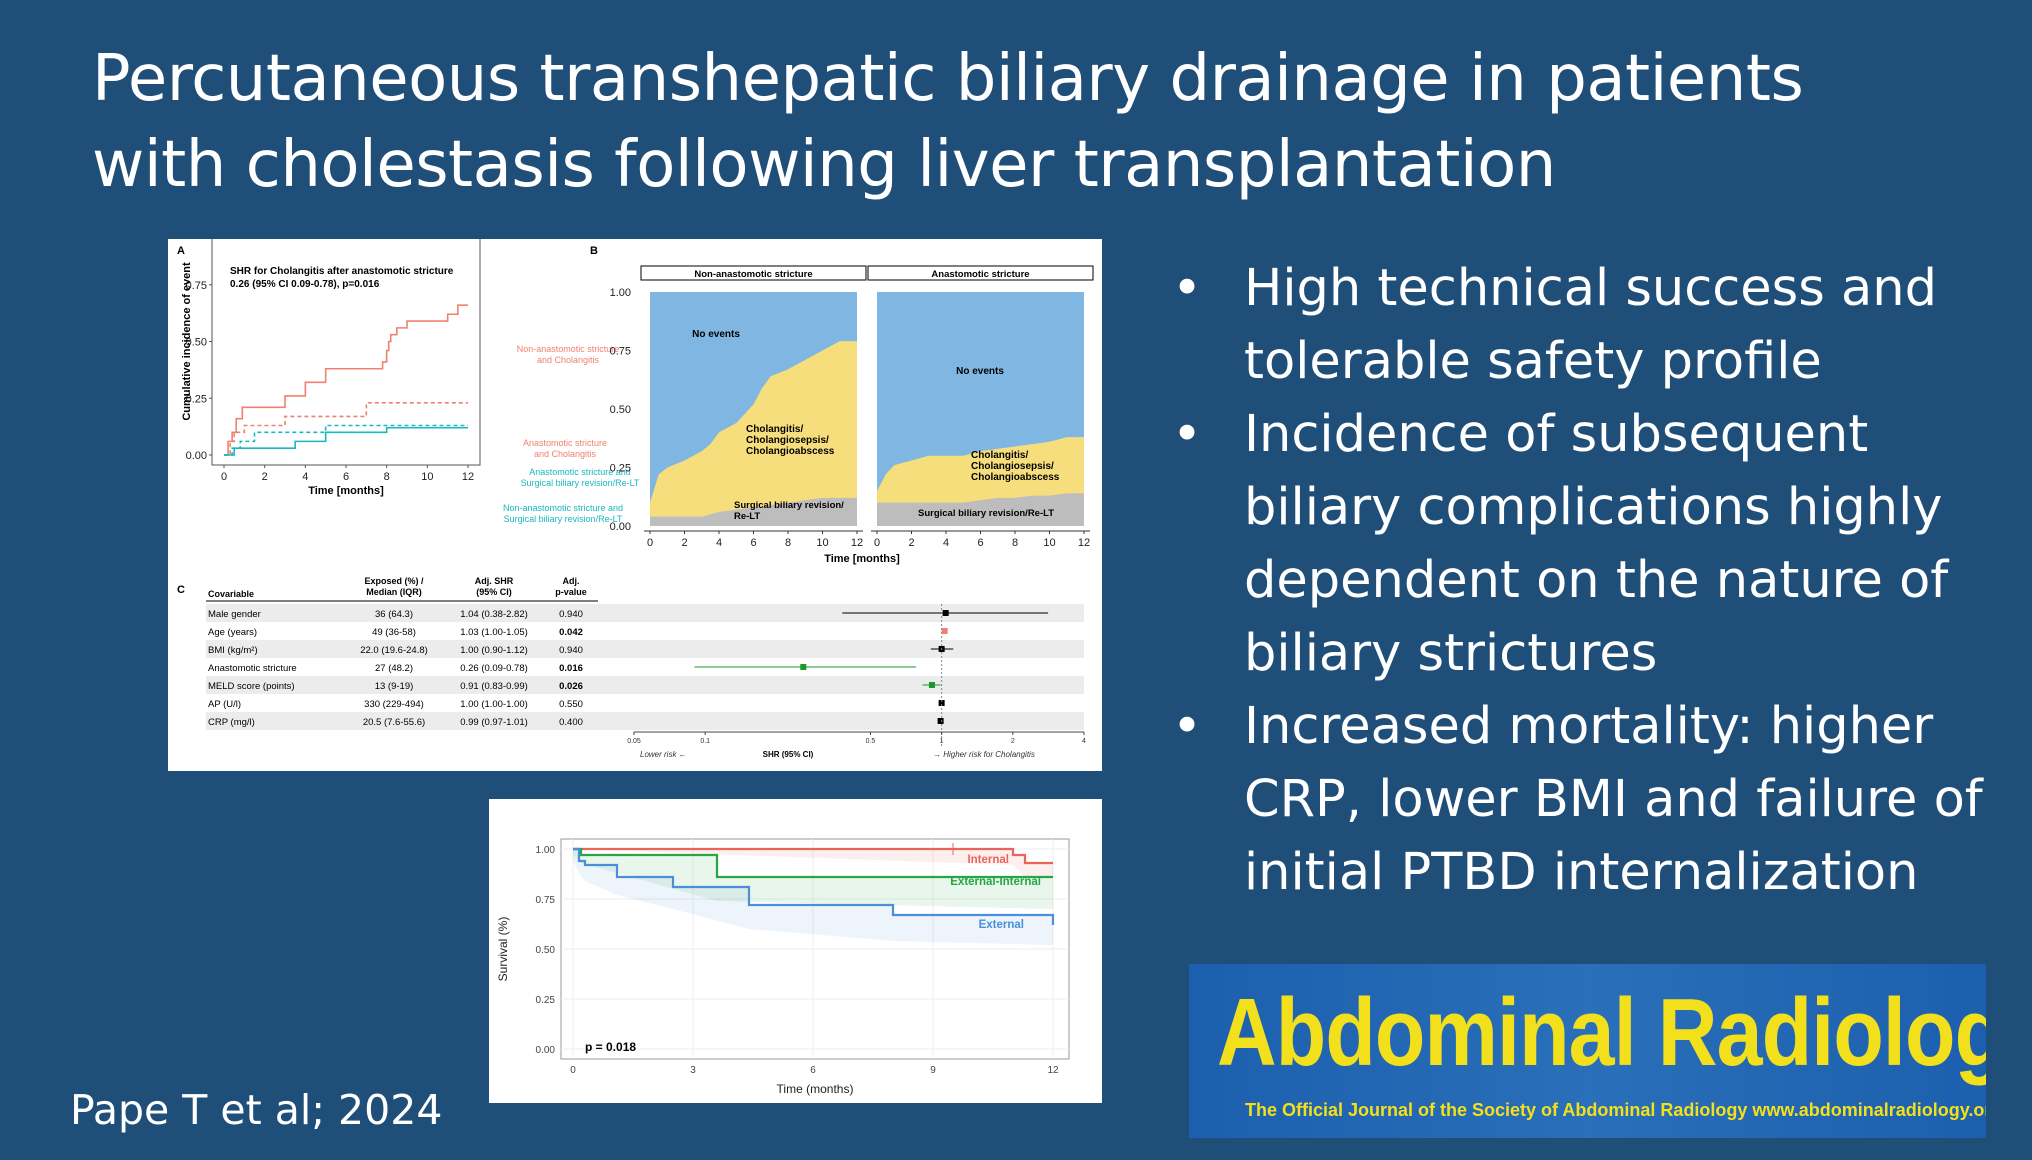 This screenshot has width=2032, height=1160. I want to click on y-tick-label-a: 0.75, so click(196, 286).